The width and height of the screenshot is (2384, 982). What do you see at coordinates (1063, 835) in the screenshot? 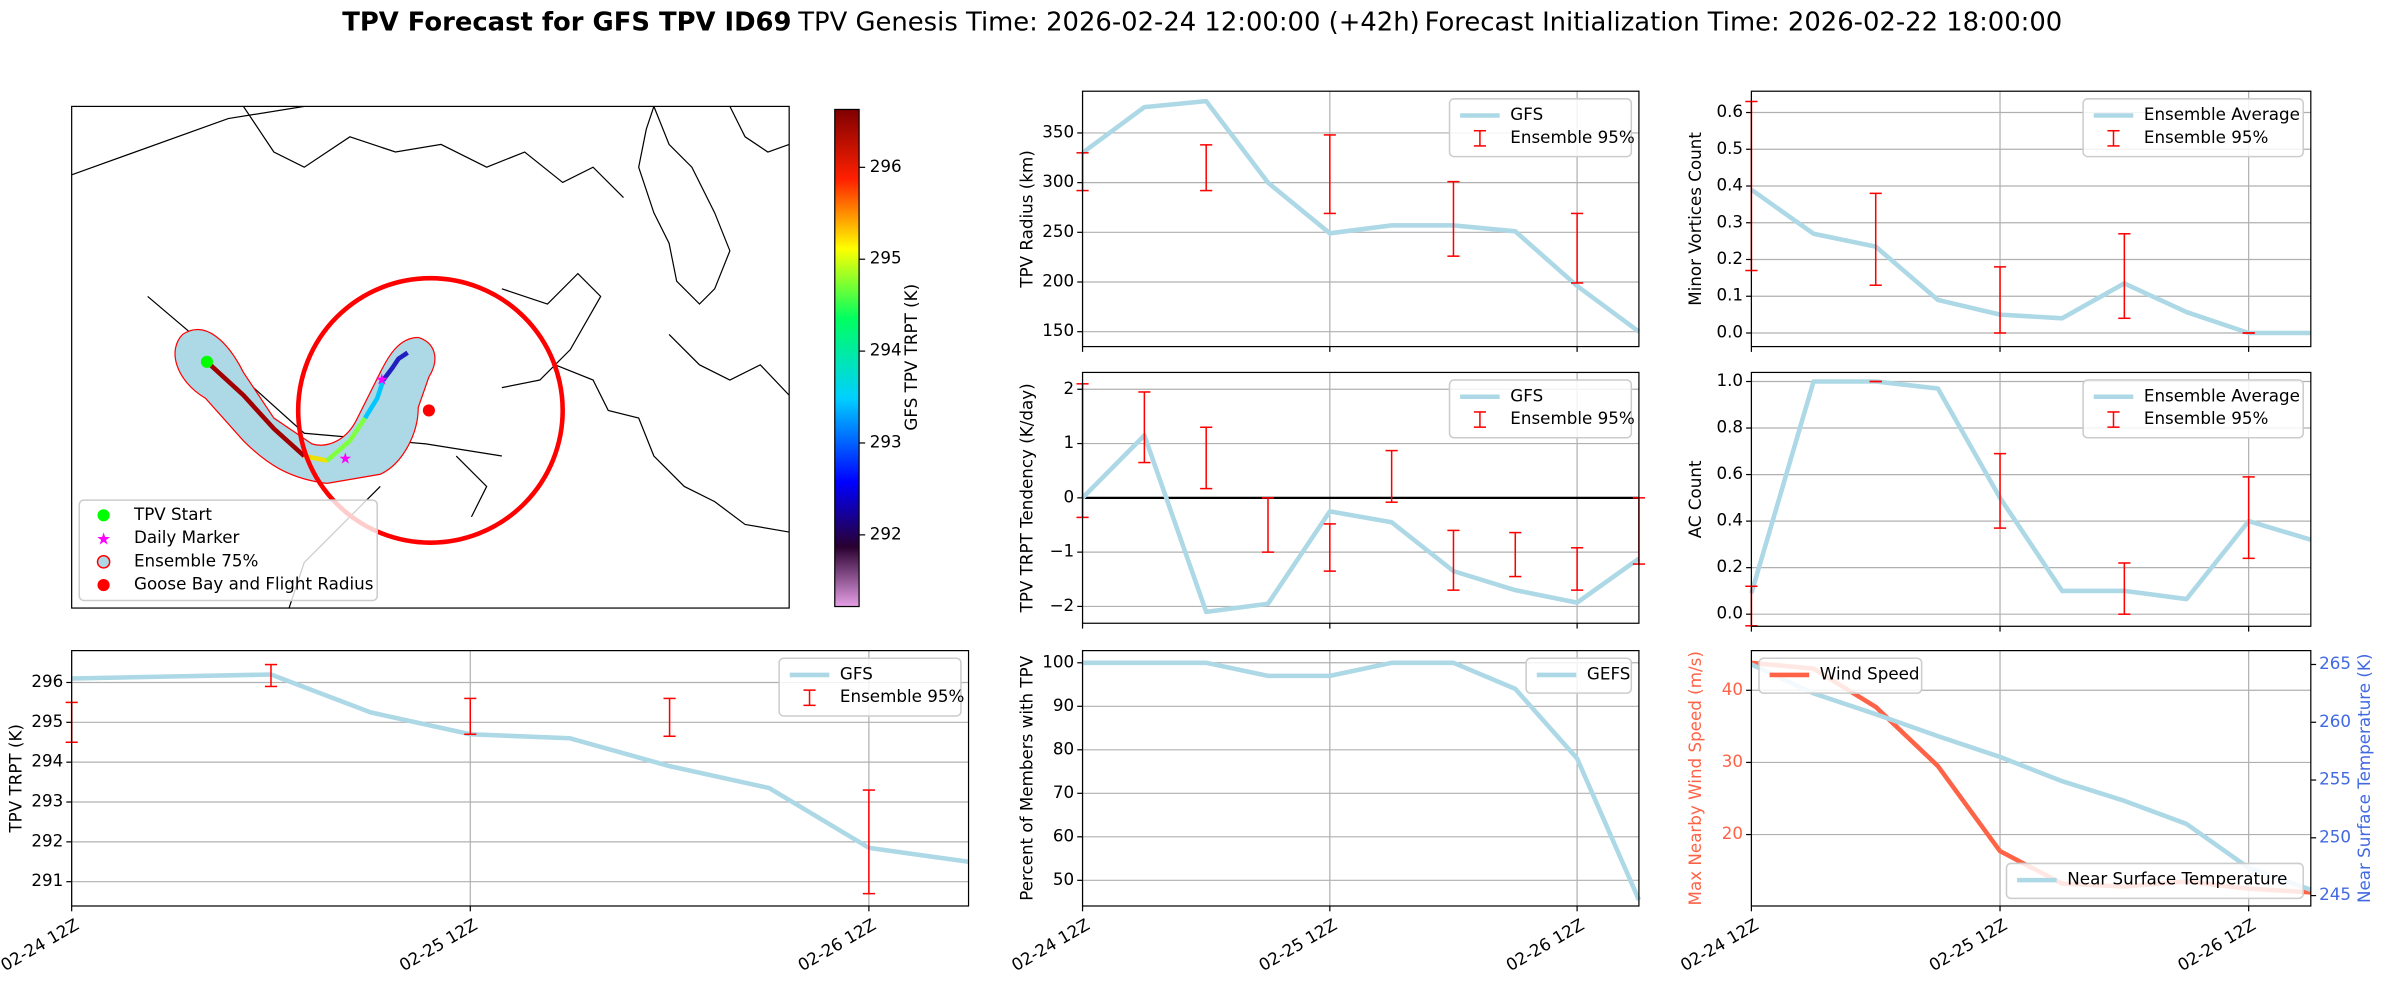
I see `y-tick-label: 60` at bounding box center [1063, 835].